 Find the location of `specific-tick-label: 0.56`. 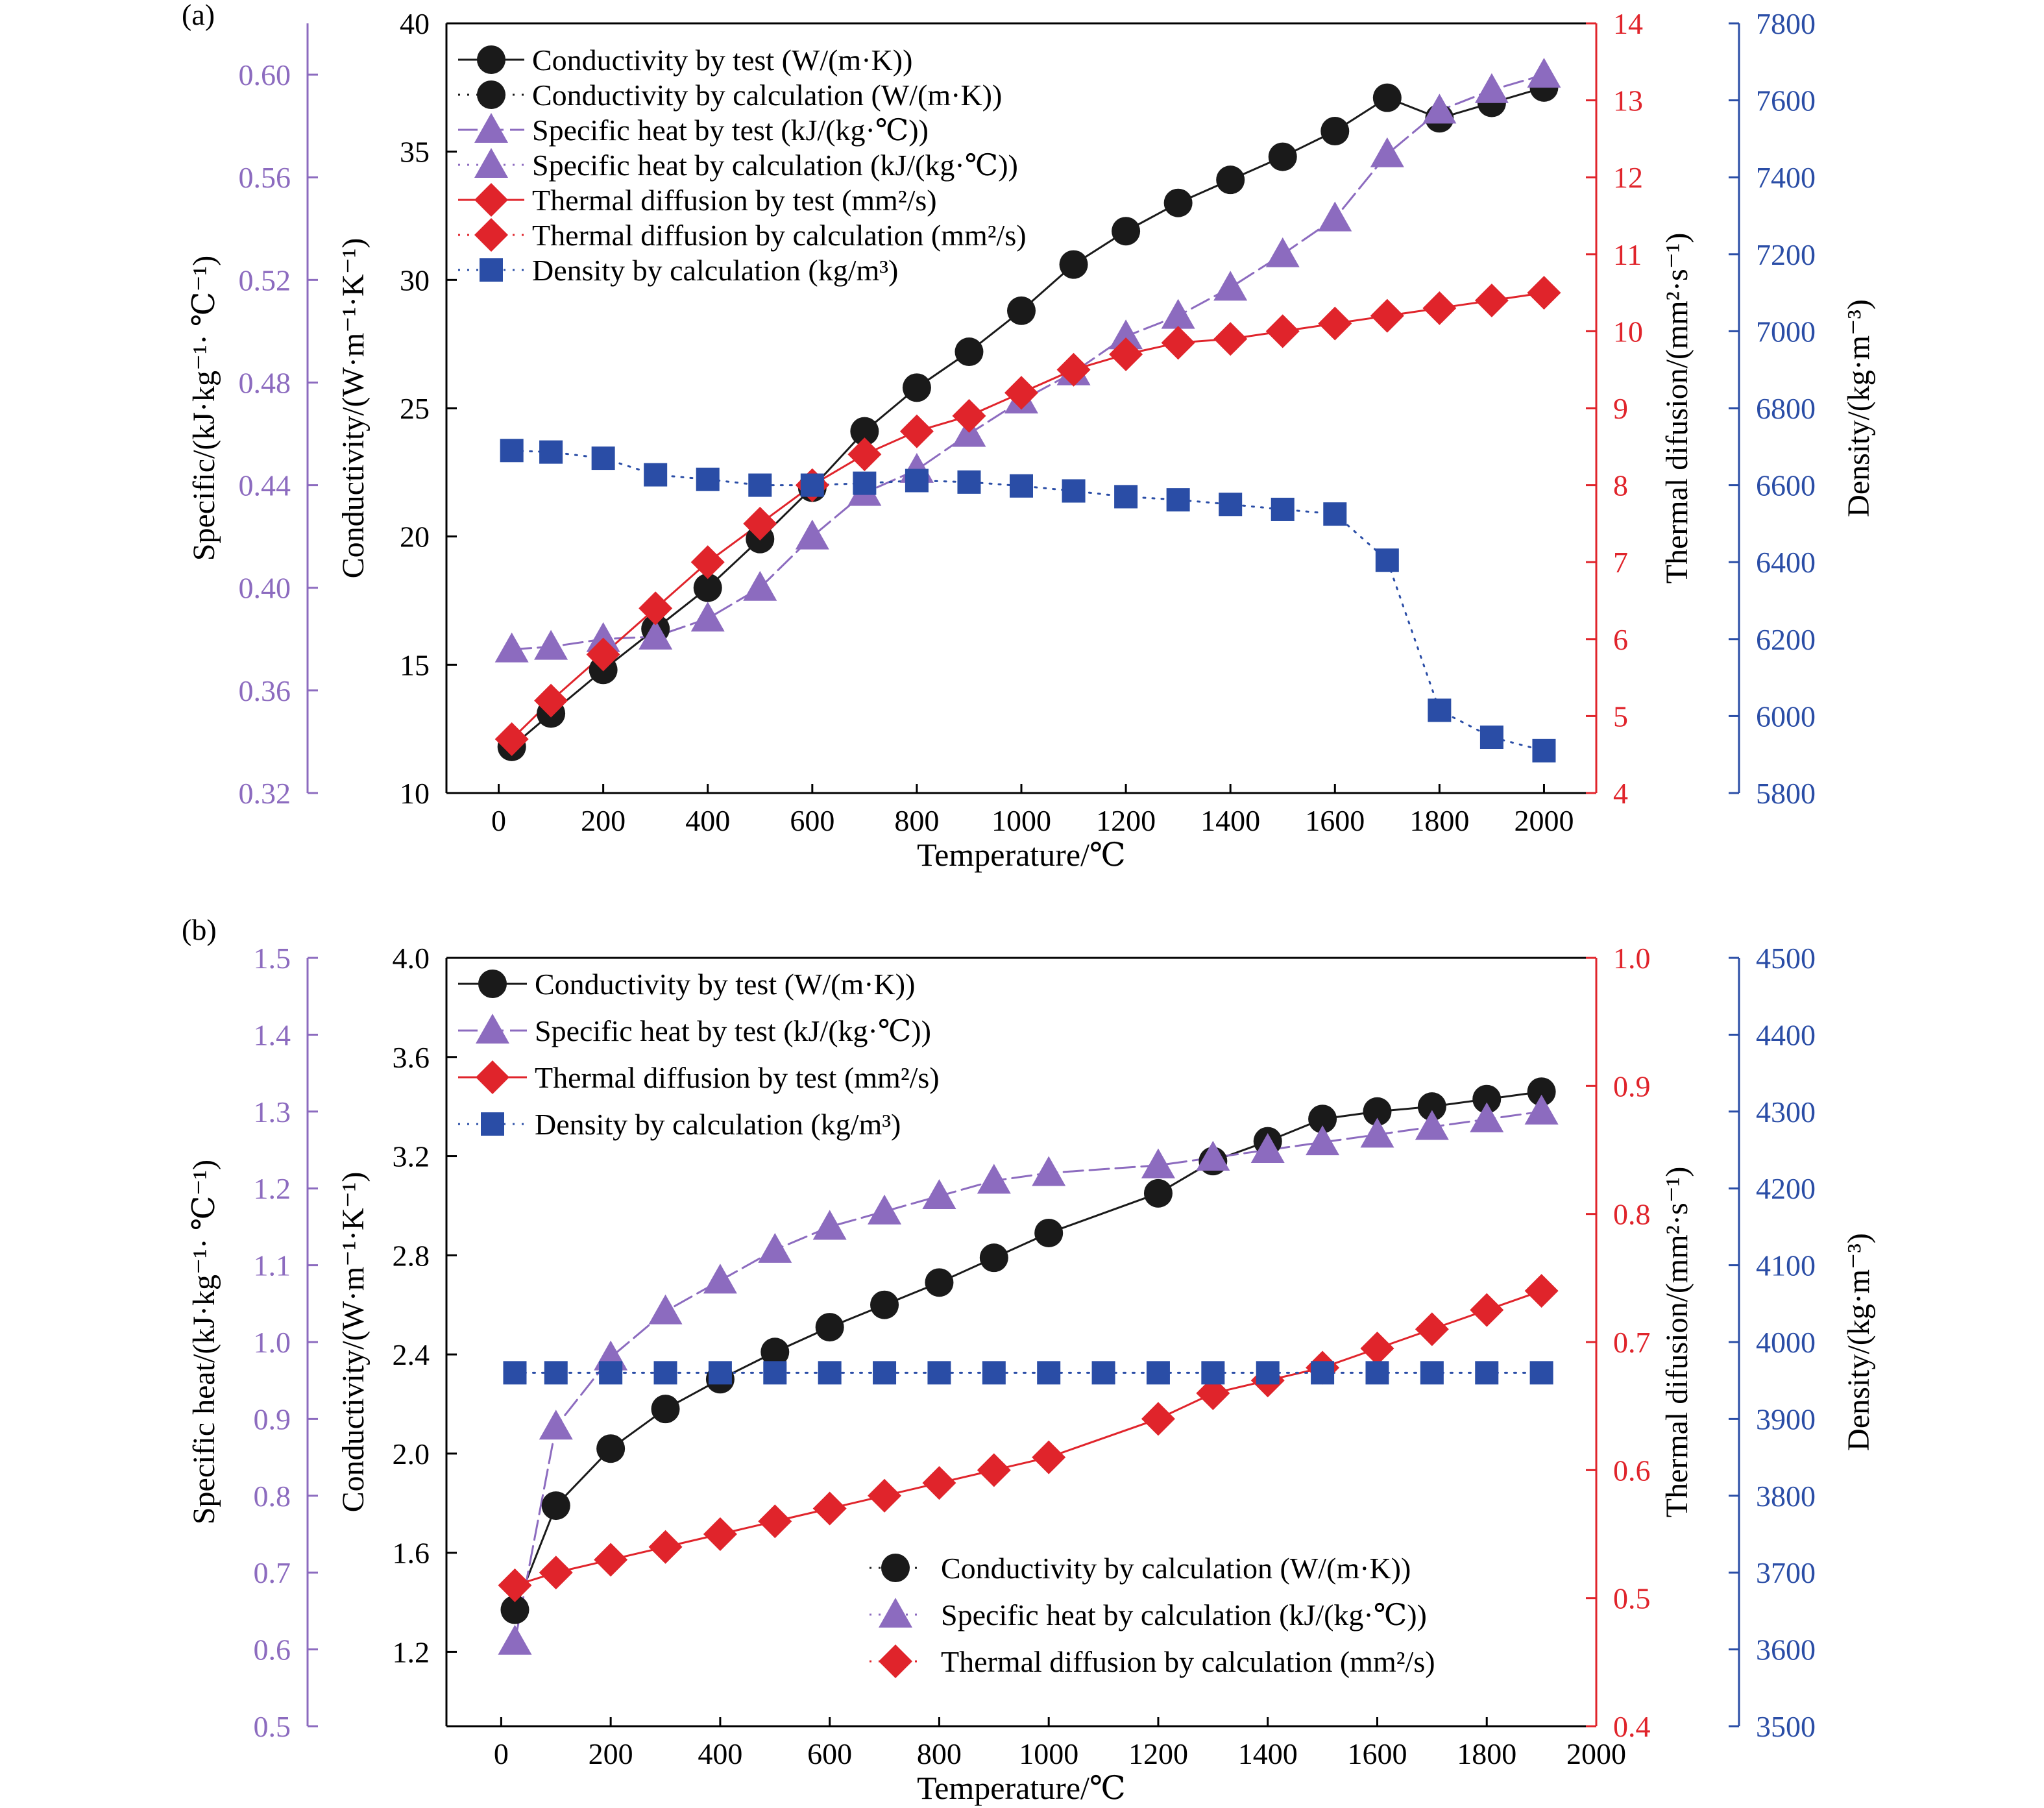

specific-tick-label: 0.56 is located at coordinates (265, 177).